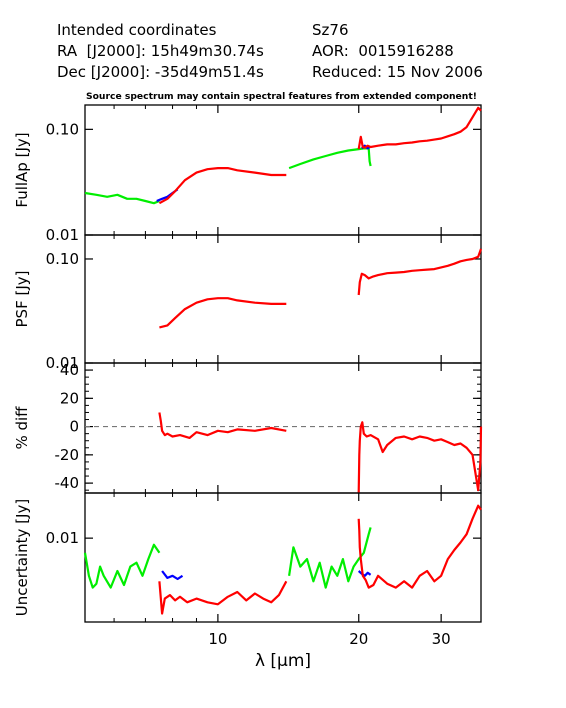  I want to click on uncertainty-frame, so click(283, 557).